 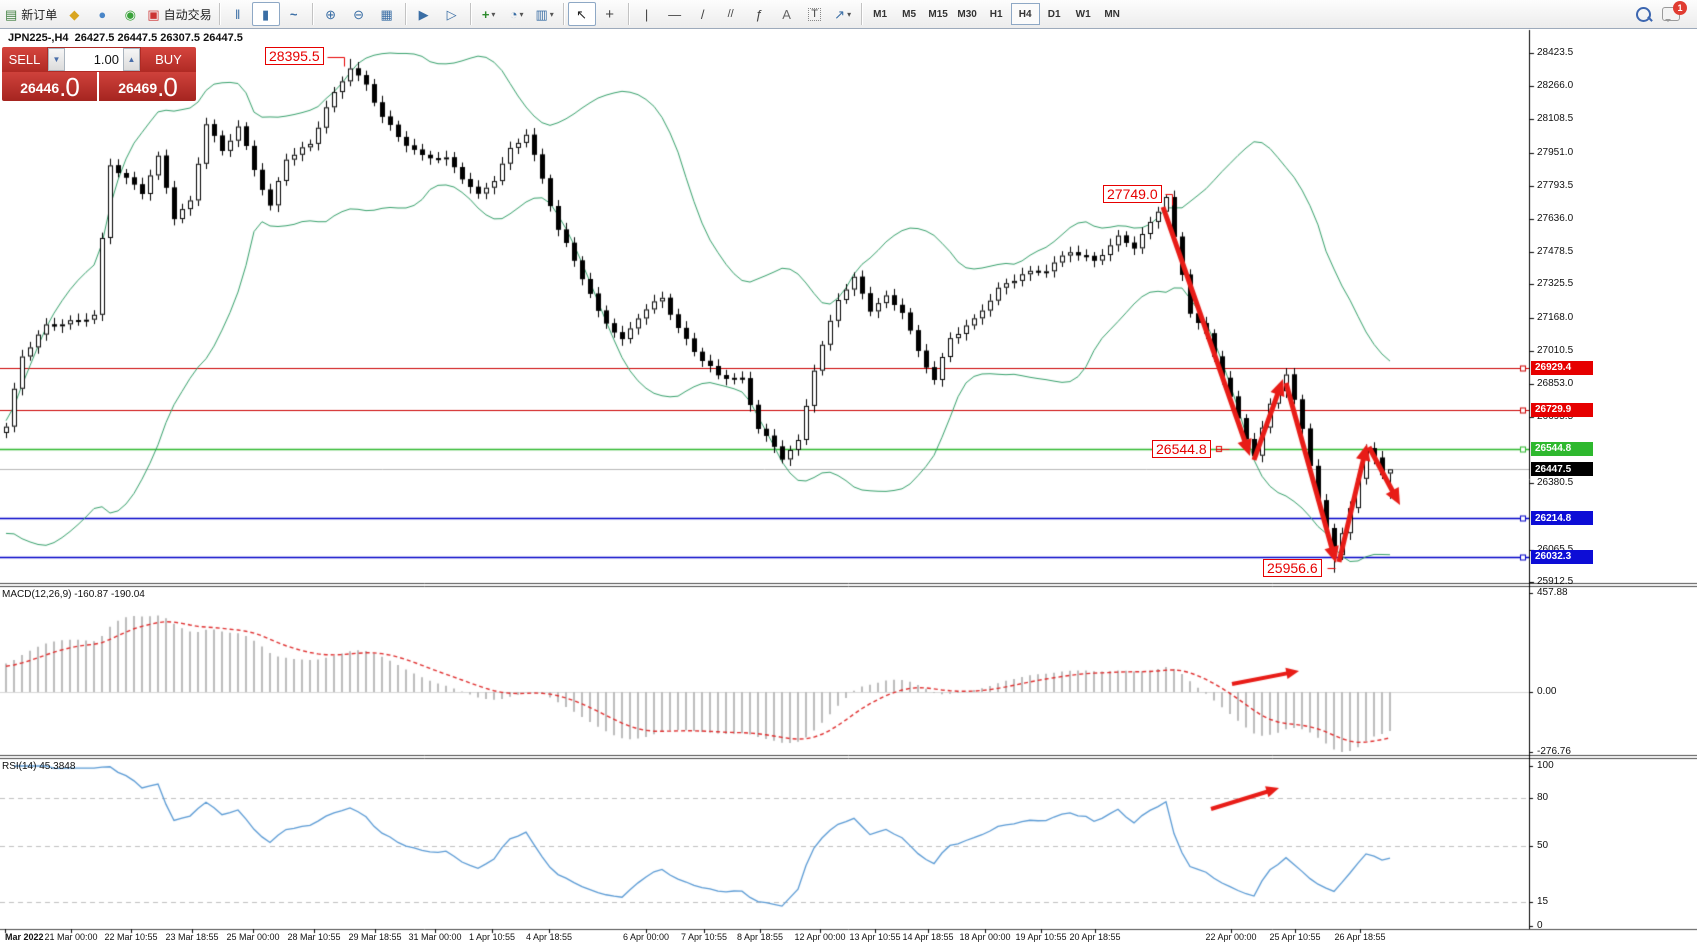 I want to click on clock-icon: ◔, so click(x=513, y=14).